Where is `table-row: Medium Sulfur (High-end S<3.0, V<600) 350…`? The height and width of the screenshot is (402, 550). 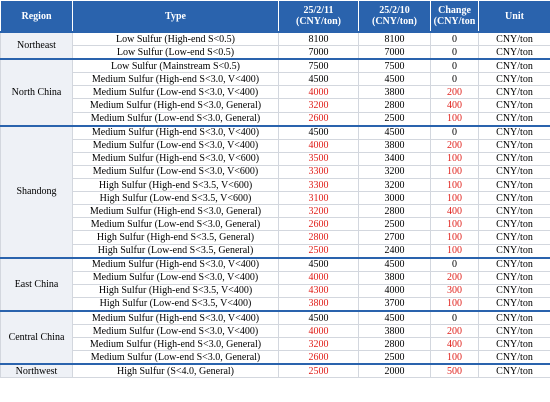 table-row: Medium Sulfur (High-end S<3.0, V<600) 350… is located at coordinates (275, 158).